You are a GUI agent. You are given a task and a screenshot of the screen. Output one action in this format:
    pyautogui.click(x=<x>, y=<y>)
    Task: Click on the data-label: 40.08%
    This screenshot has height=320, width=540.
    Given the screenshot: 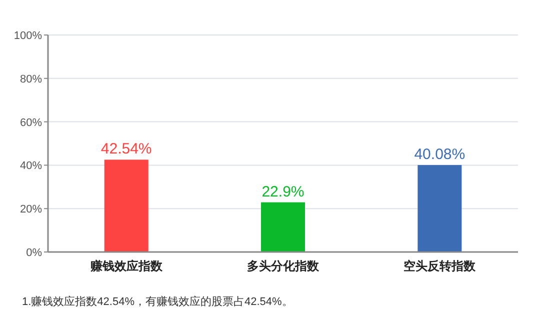 What is the action you would take?
    pyautogui.click(x=440, y=155)
    